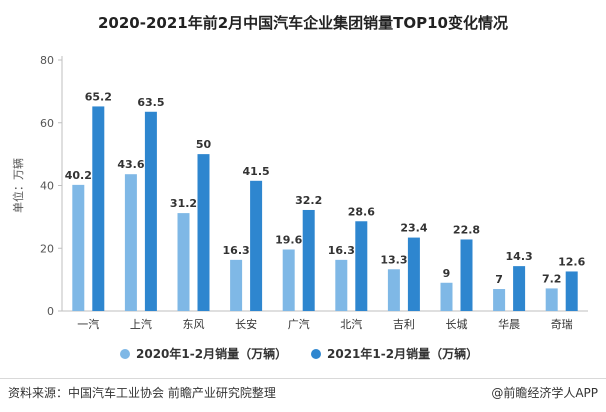 The width and height of the screenshot is (606, 412). I want to click on x-tick-label: 上汽, so click(141, 324).